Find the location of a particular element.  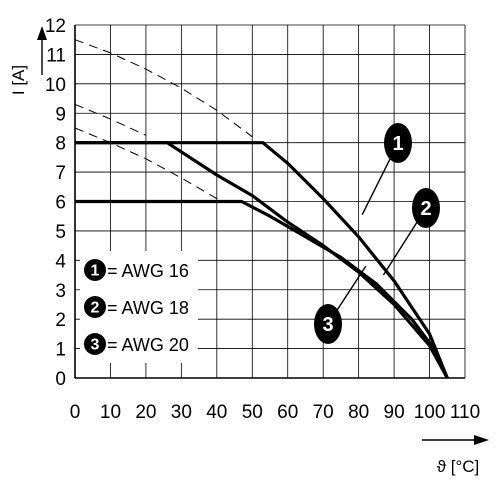

y-axis-arrow-head is located at coordinates (42, 33).